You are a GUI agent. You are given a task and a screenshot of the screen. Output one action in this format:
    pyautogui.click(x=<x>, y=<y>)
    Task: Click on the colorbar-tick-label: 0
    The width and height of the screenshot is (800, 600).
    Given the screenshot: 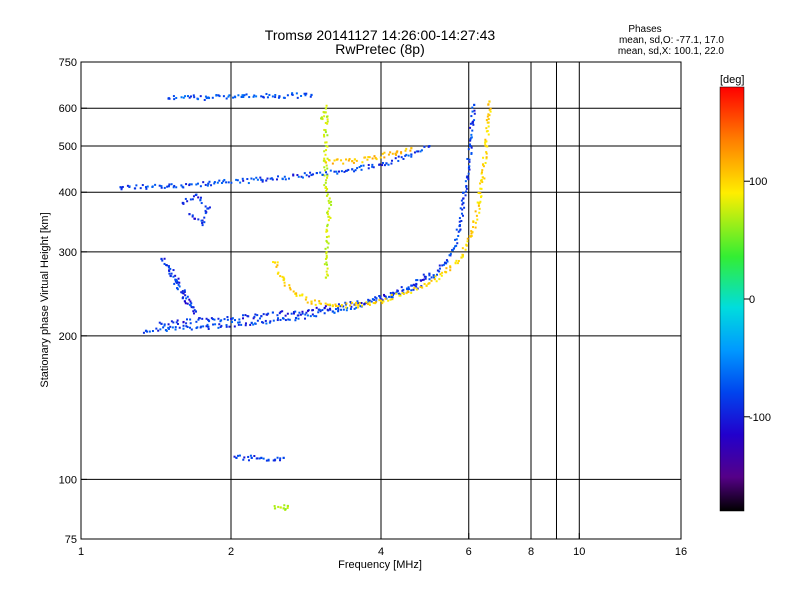 What is the action you would take?
    pyautogui.click(x=752, y=300)
    